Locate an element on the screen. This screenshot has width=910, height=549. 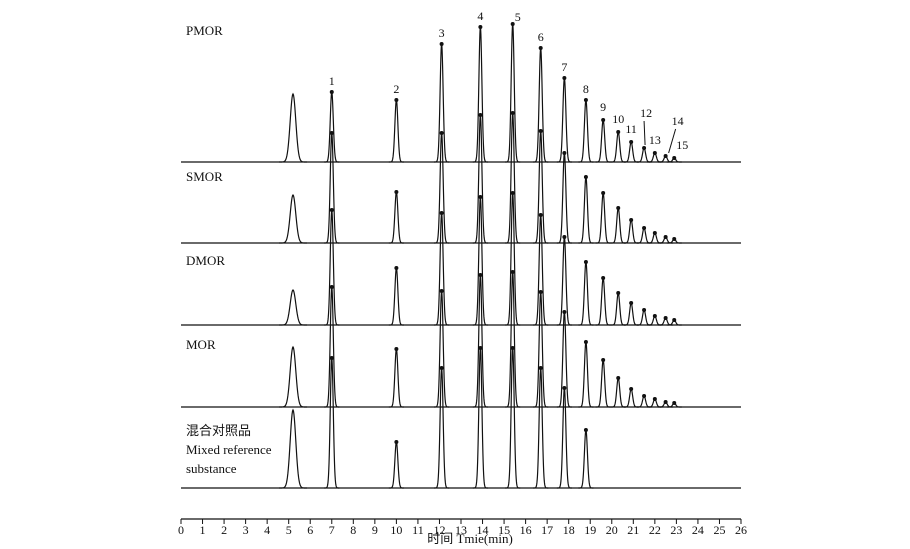
series-label: DMOR is located at coordinates (205, 260).